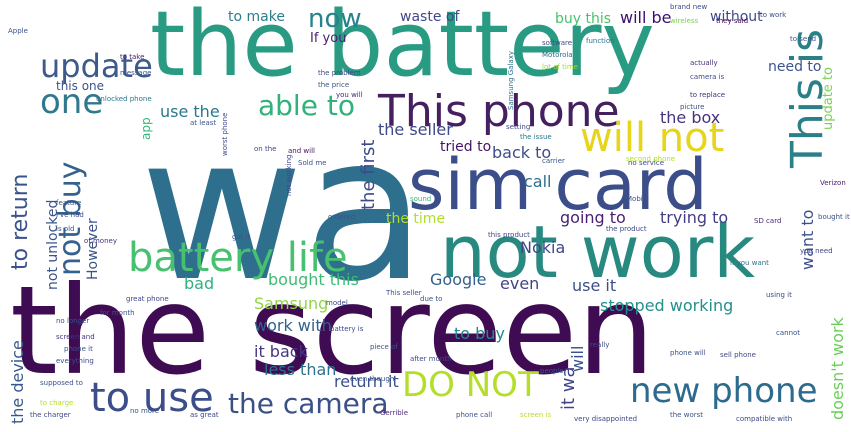  Describe the element at coordinates (646, 17) in the screenshot. I see `word-22: will be` at that location.